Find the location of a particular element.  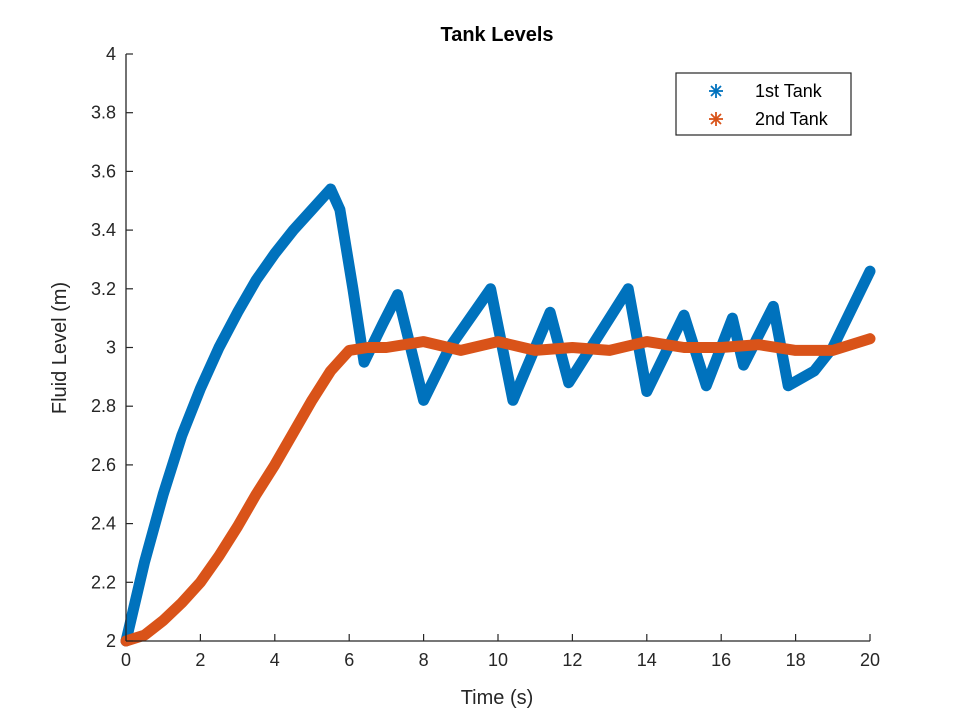

legend-entry-2: 2nd Tank is located at coordinates (769, 119).